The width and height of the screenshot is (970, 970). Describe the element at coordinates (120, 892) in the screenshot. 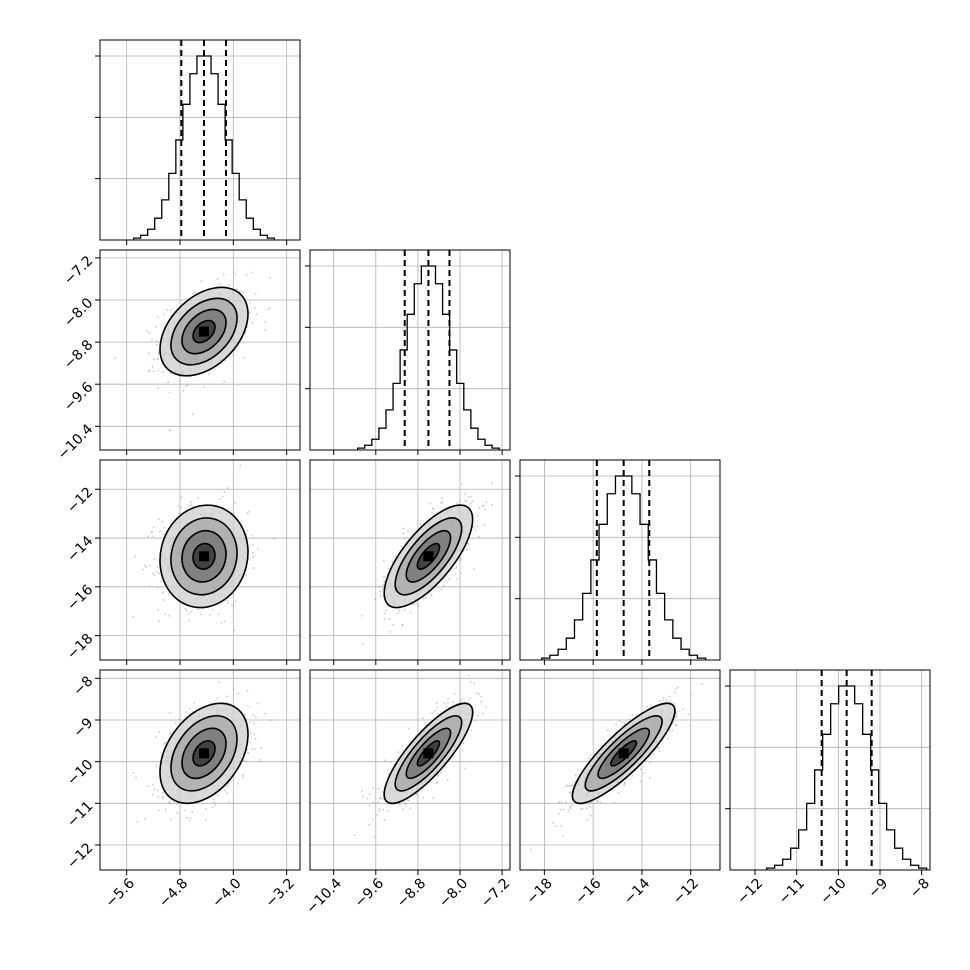

I see `x-tick-label-0-0: −5.6` at that location.